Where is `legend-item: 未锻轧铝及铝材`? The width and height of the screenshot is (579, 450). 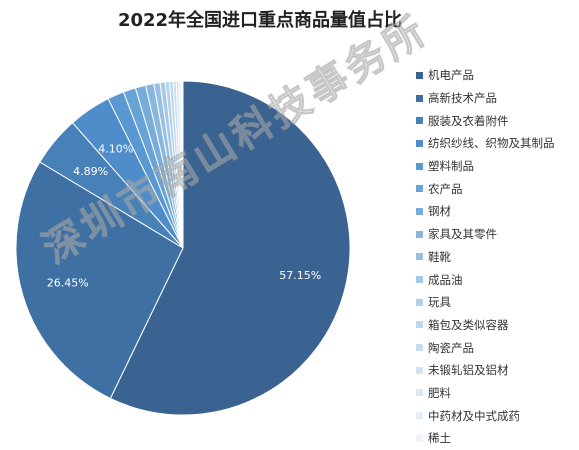 legend-item: 未锻轧铝及铝材 is located at coordinates (497, 370).